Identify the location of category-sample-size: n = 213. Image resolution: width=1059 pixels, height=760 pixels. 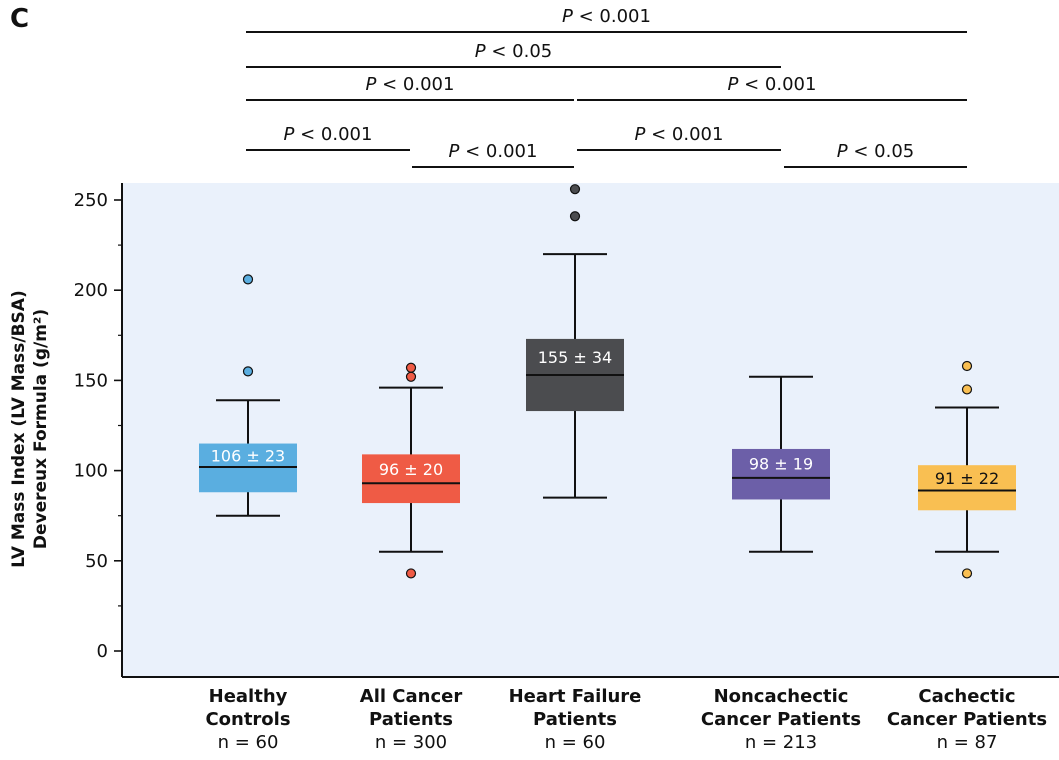
(781, 742).